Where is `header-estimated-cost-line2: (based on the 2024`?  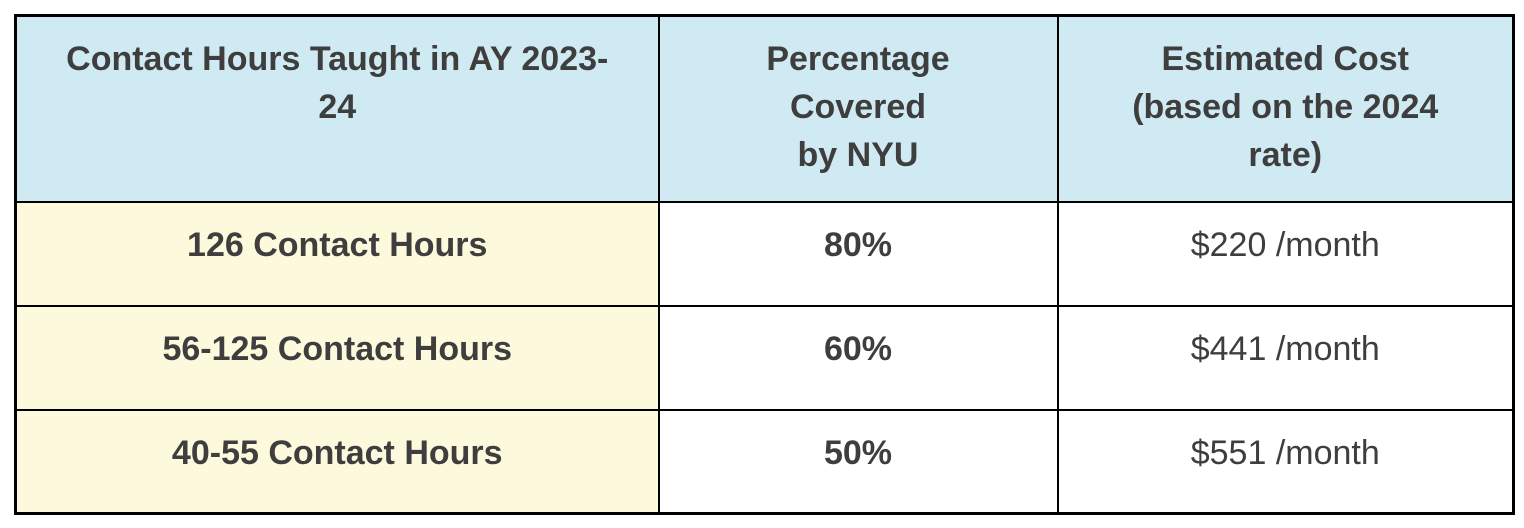 header-estimated-cost-line2: (based on the 2024 is located at coordinates (1285, 107).